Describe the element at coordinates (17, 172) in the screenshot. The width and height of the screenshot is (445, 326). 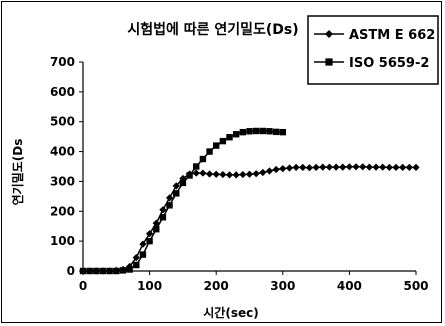
I see `y-axis-title: 연기밀도(Ds` at that location.